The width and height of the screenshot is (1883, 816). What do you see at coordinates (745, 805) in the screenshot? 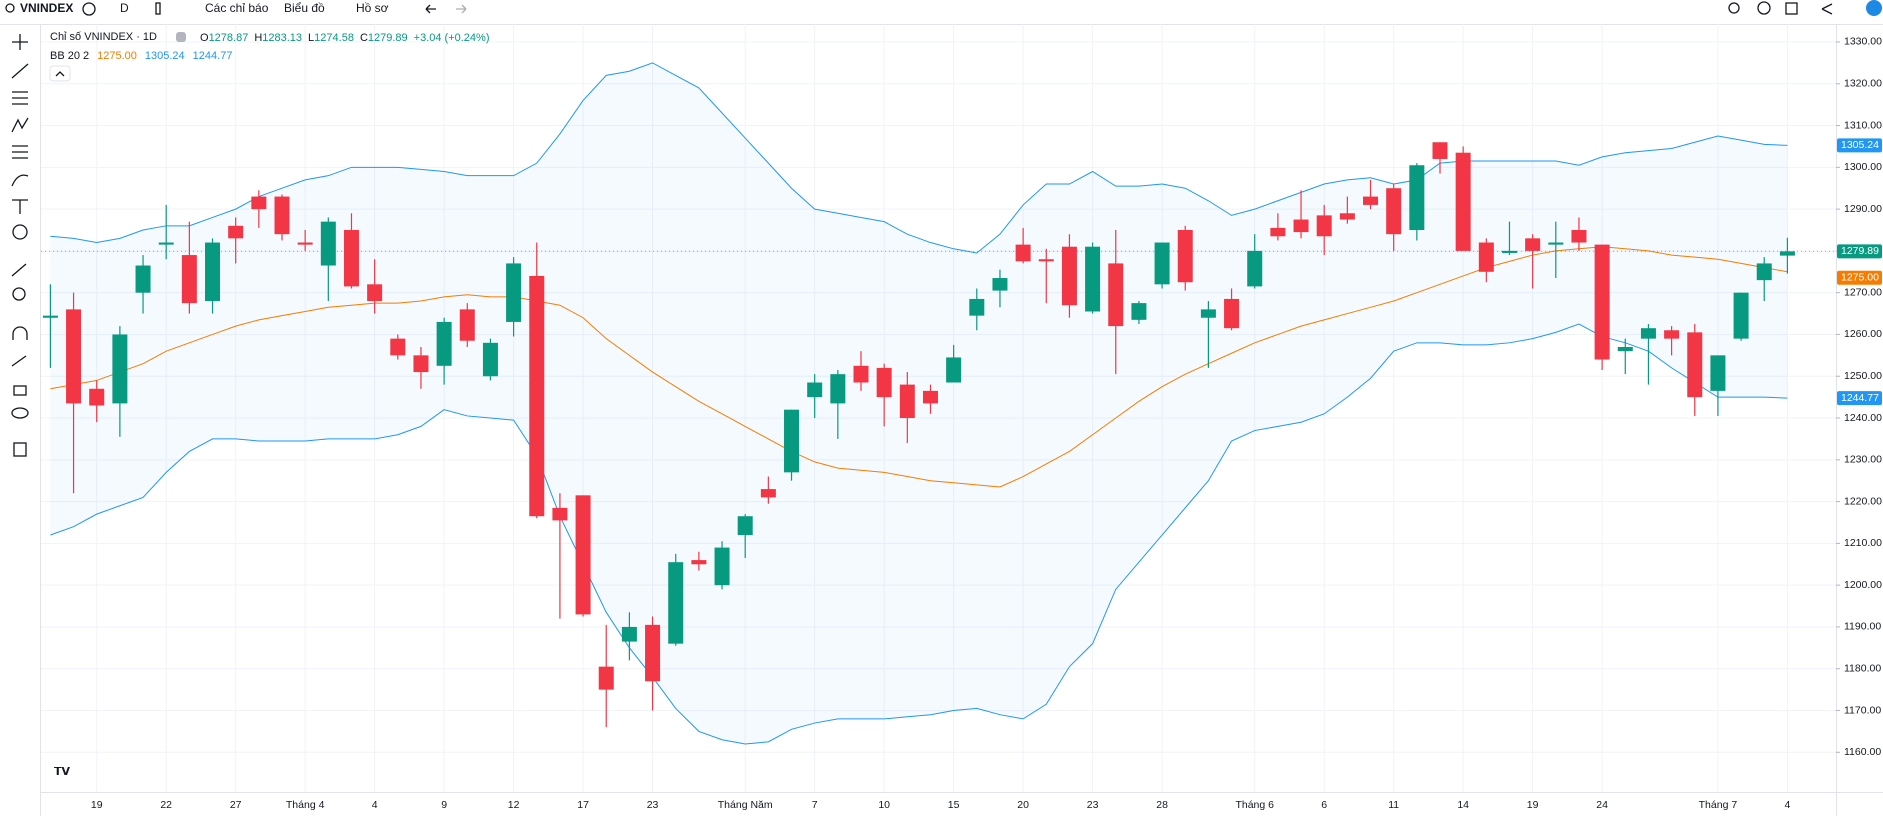
I see `x-tick-label: Tháng Năm` at bounding box center [745, 805].